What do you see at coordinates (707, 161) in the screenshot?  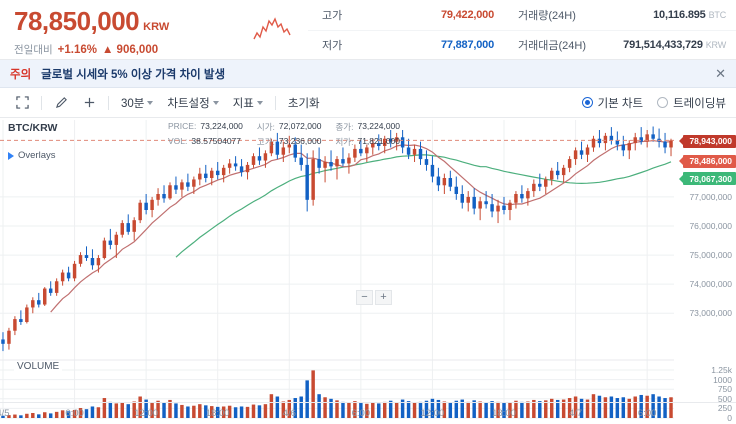 I see `price-tag: 78,486,000` at bounding box center [707, 161].